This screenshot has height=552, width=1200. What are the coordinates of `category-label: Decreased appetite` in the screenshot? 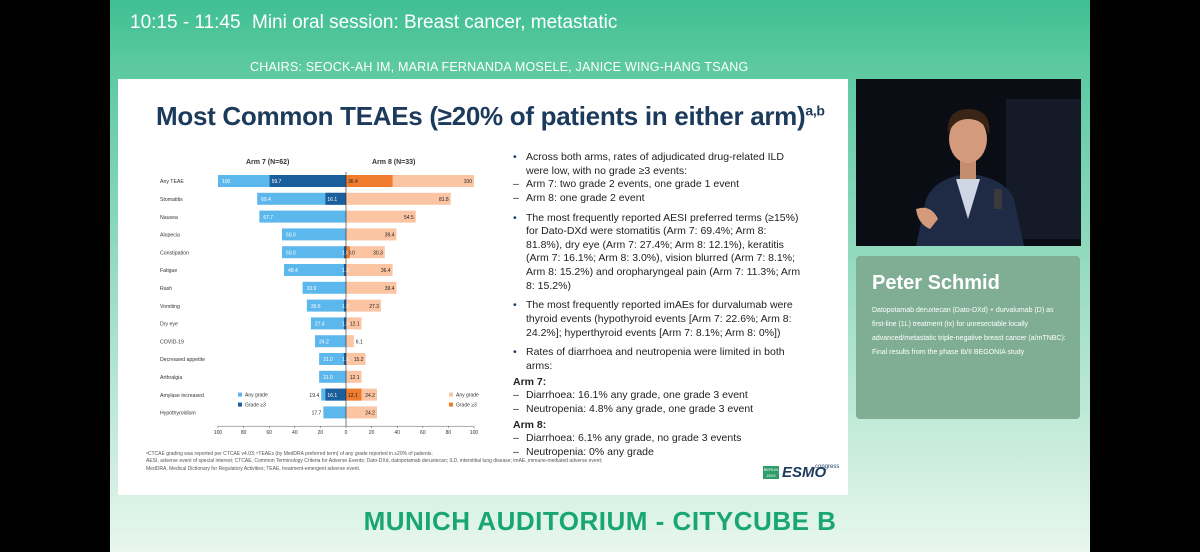 It's located at (182, 360).